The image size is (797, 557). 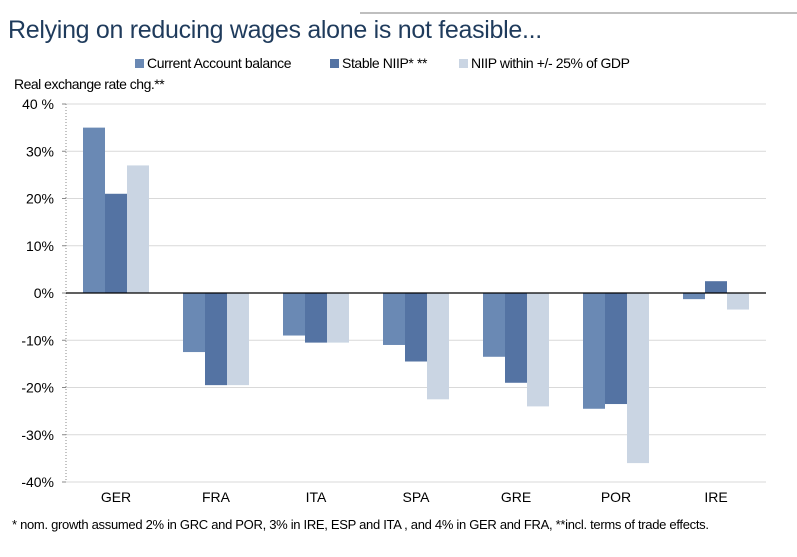 What do you see at coordinates (385, 63) in the screenshot?
I see `legend-label: Stable NIIP* **` at bounding box center [385, 63].